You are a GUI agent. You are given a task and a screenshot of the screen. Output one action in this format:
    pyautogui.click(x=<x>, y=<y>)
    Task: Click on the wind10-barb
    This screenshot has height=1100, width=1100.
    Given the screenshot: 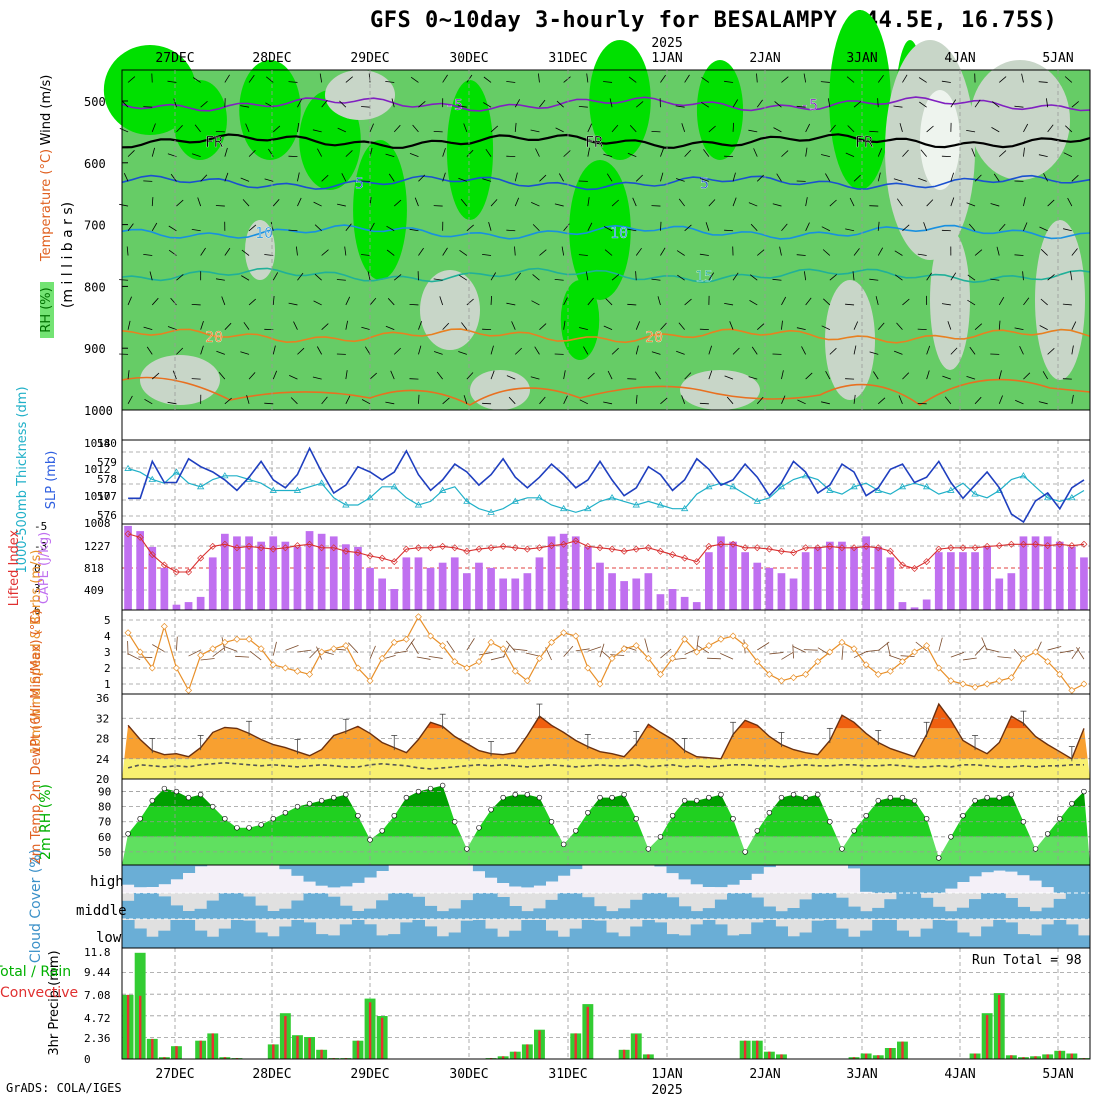 What is the action you would take?
    pyautogui.click(x=713, y=658)
    